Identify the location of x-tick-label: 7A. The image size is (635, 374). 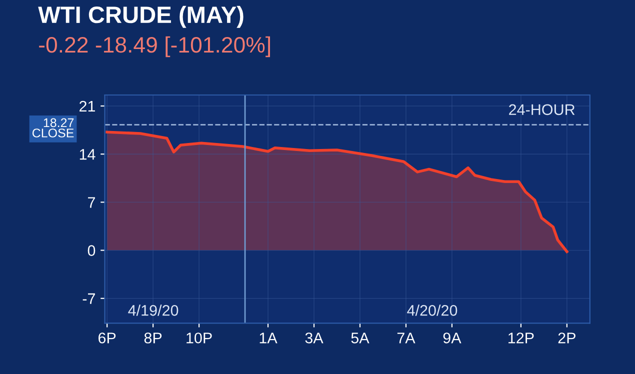
(406, 338).